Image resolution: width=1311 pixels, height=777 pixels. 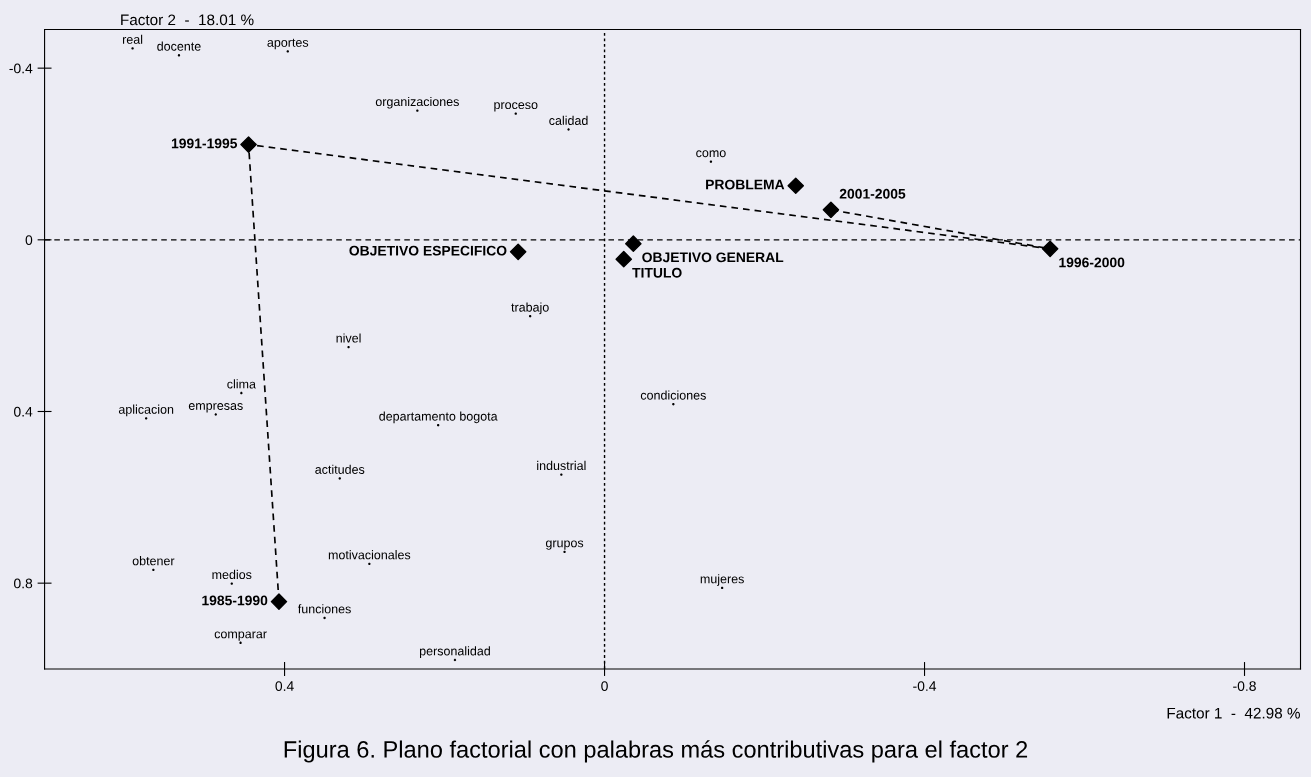 I want to click on x-axis-title: Factor 1 - 42.98 %, so click(x=1233, y=713).